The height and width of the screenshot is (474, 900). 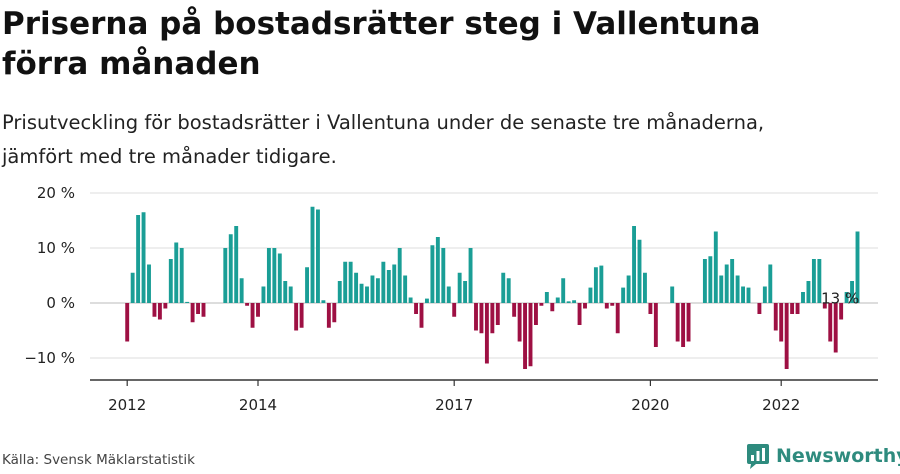 I want to click on brand-name: Newsworthy, so click(x=838, y=456).